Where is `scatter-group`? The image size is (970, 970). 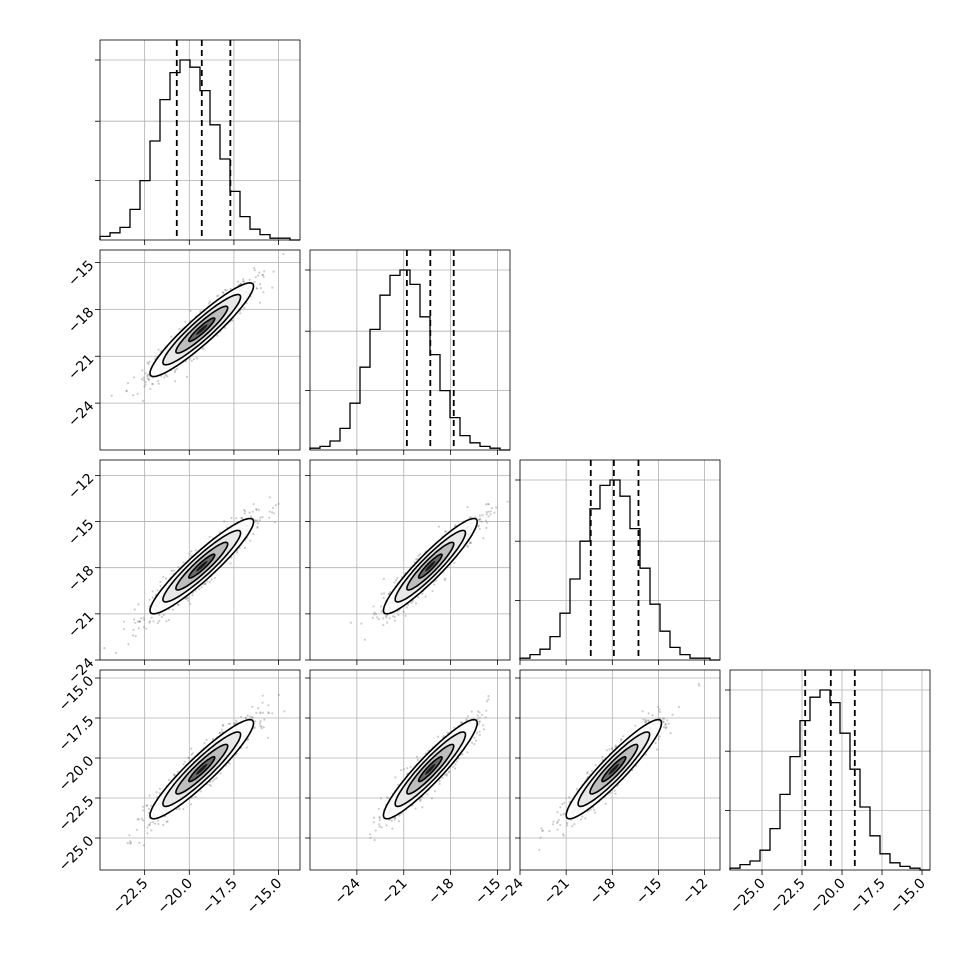
scatter-group is located at coordinates (197, 327).